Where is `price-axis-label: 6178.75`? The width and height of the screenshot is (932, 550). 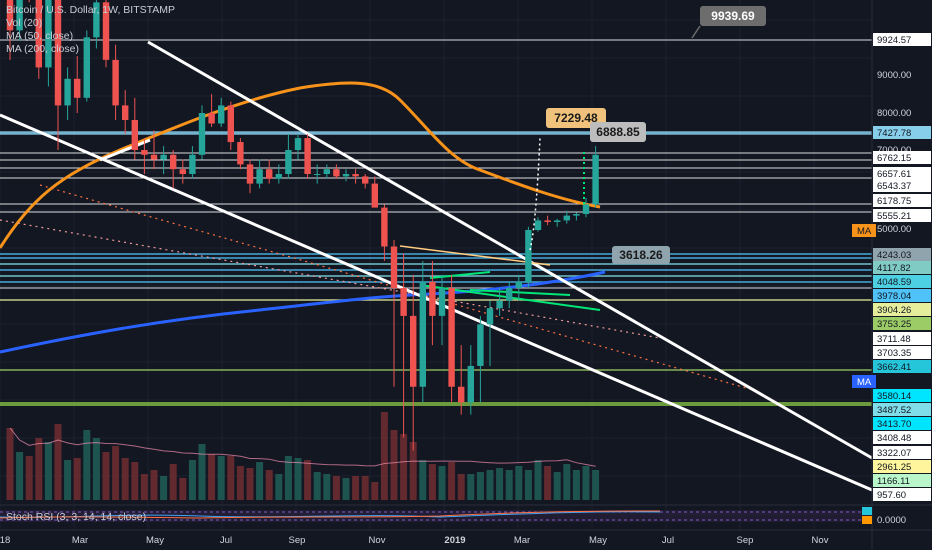
price-axis-label: 6178.75 is located at coordinates (894, 201).